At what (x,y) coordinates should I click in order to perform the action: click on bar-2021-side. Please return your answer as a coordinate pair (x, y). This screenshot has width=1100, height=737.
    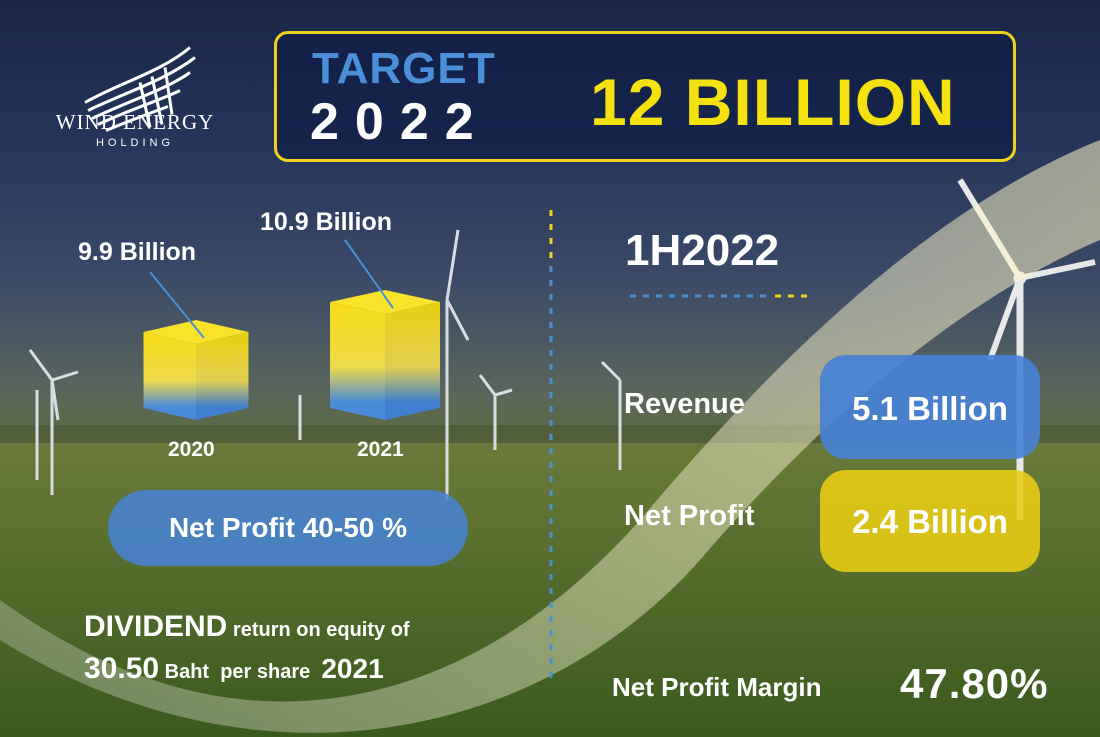
    Looking at the image, I should click on (412, 361).